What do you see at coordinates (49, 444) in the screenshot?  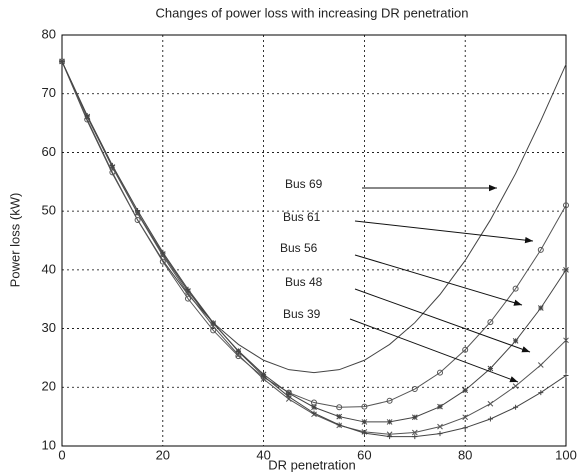 I see `y-tick-label: 10` at bounding box center [49, 444].